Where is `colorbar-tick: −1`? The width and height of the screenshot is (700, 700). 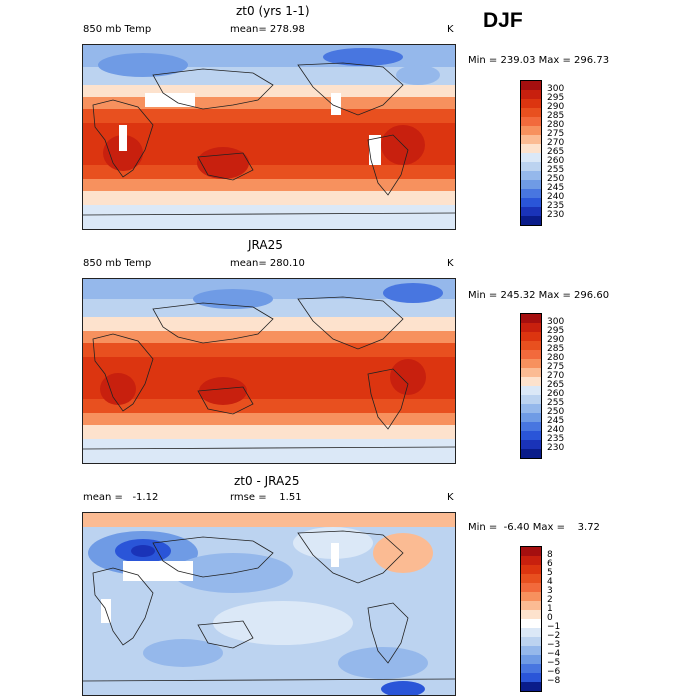 colorbar-tick: −1 is located at coordinates (554, 627).